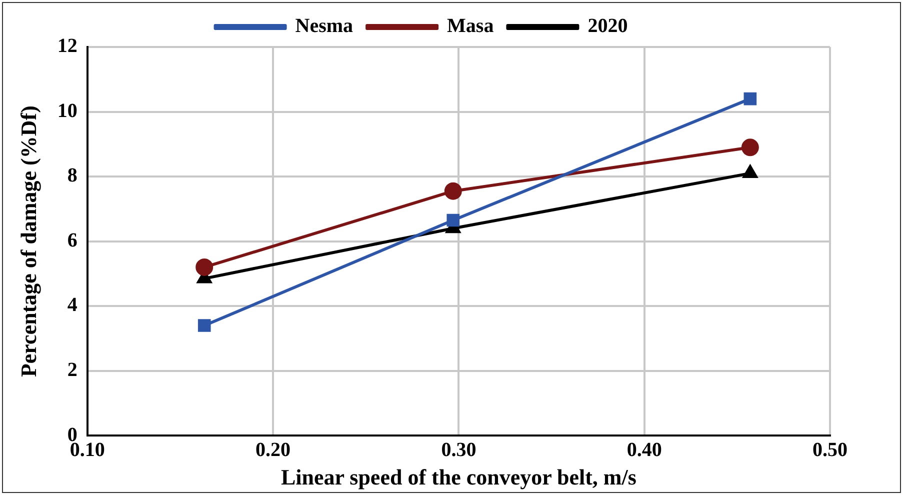  What do you see at coordinates (67, 46) in the screenshot?
I see `y-tick-label: 12` at bounding box center [67, 46].